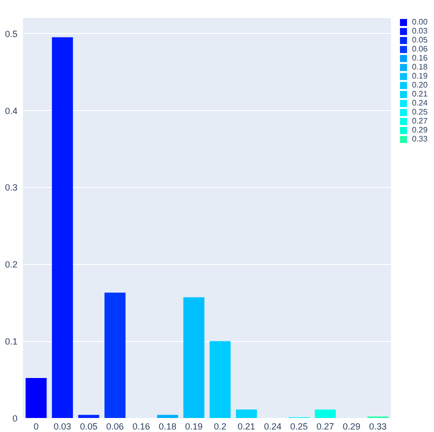 This screenshot has width=434, height=432. Describe the element at coordinates (420, 67) in the screenshot. I see `legend-label: 0.18` at that location.